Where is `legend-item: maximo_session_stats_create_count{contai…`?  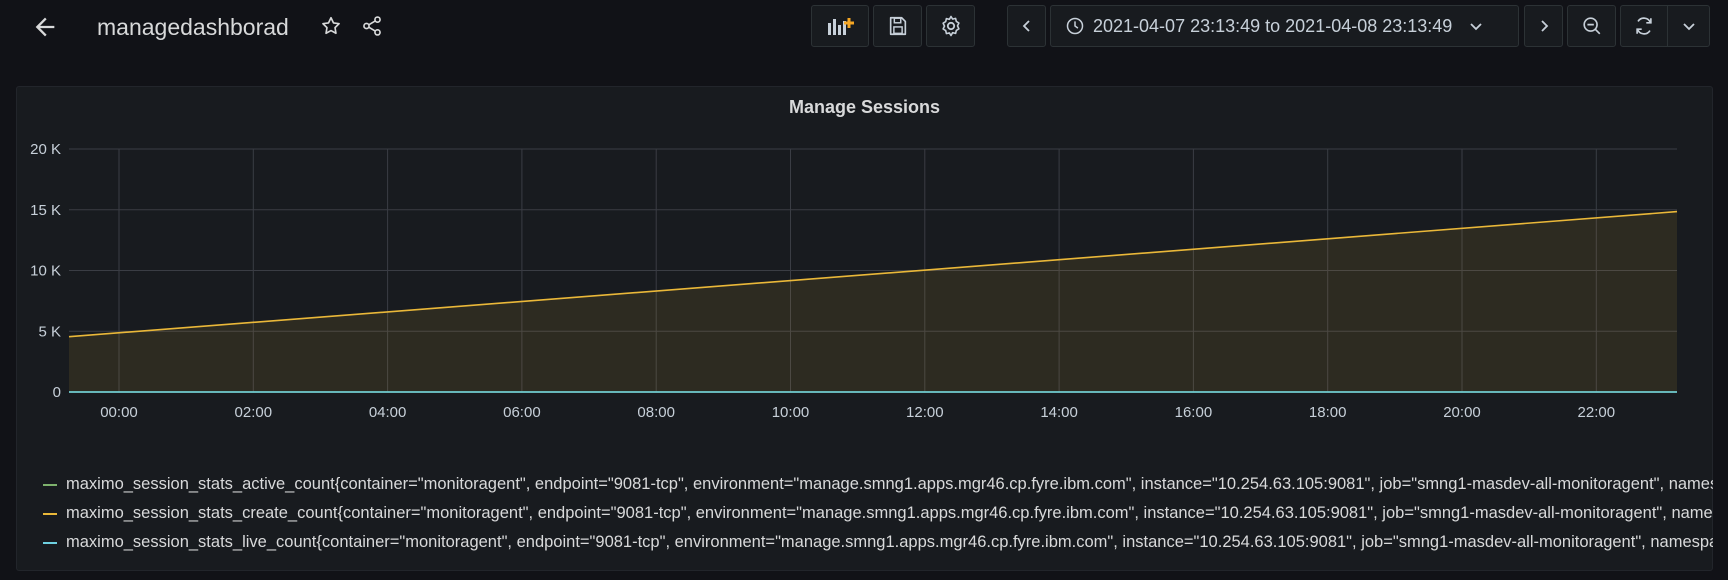 legend-item: maximo_session_stats_create_count{contai… is located at coordinates (878, 513).